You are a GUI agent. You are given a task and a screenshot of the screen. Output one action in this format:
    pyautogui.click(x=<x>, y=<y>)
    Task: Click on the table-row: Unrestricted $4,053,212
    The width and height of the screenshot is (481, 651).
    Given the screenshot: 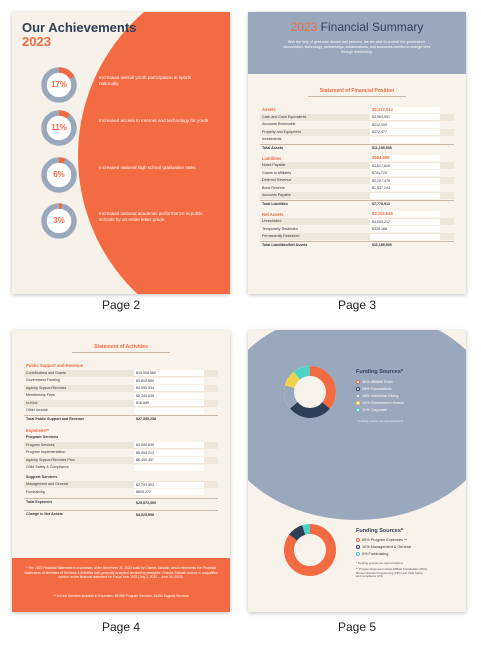 What is the action you would take?
    pyautogui.click(x=357, y=221)
    